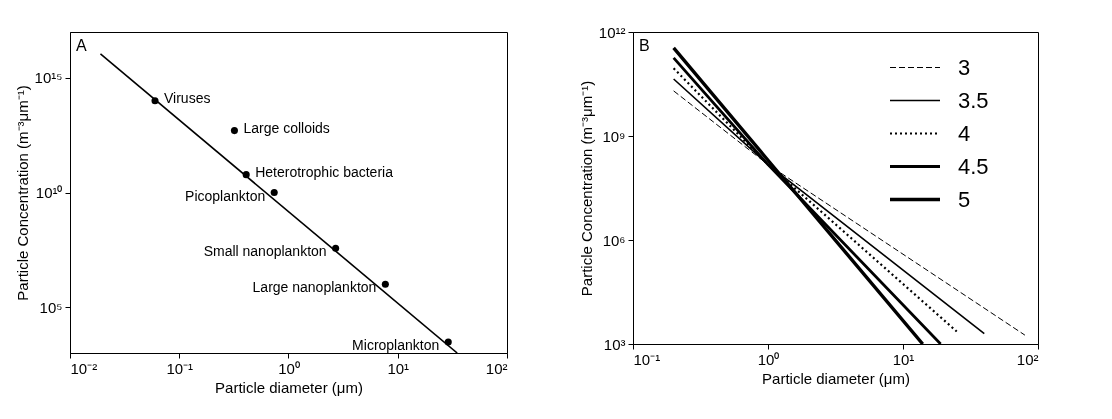 Image resolution: width=1112 pixels, height=419 pixels. Describe the element at coordinates (973, 166) in the screenshot. I see `legend-label: 4.5` at that location.